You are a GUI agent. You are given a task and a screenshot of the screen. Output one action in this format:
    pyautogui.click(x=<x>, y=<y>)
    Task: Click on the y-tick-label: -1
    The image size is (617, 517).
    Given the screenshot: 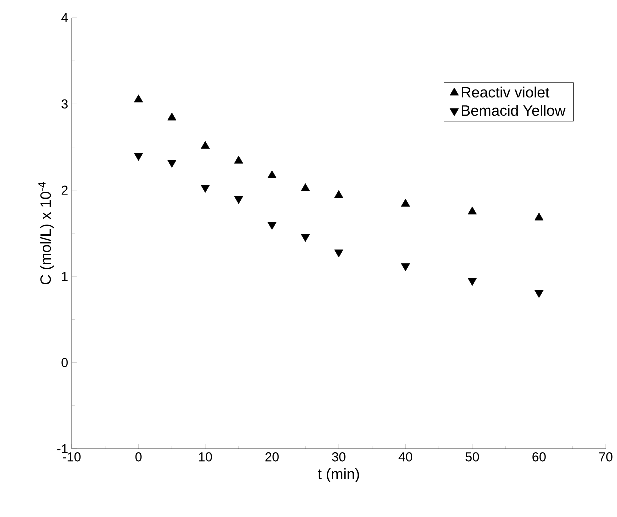 What is the action you would take?
    pyautogui.click(x=63, y=449)
    